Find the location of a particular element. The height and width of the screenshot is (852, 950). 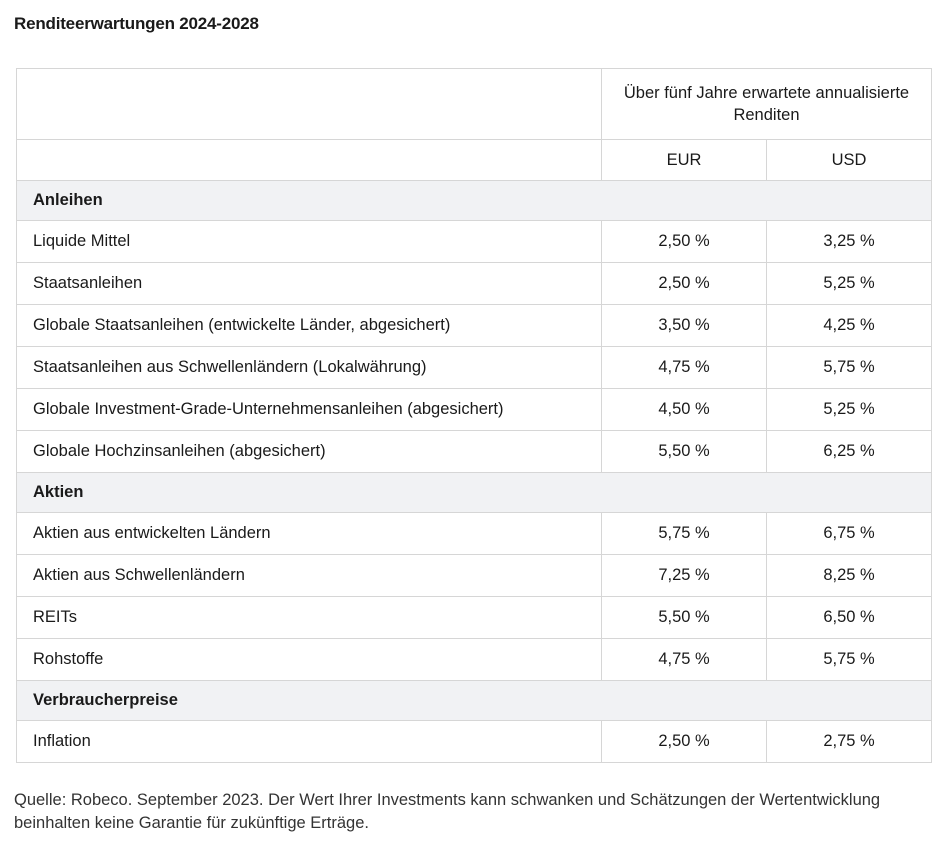

section-row: Aktien is located at coordinates (474, 492).